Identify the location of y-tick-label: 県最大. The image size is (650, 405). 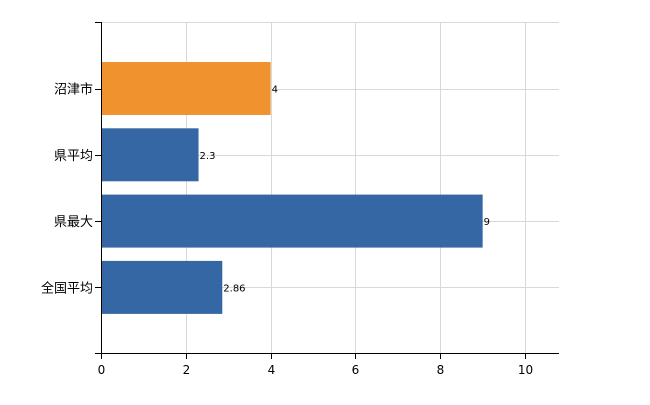
(73, 222).